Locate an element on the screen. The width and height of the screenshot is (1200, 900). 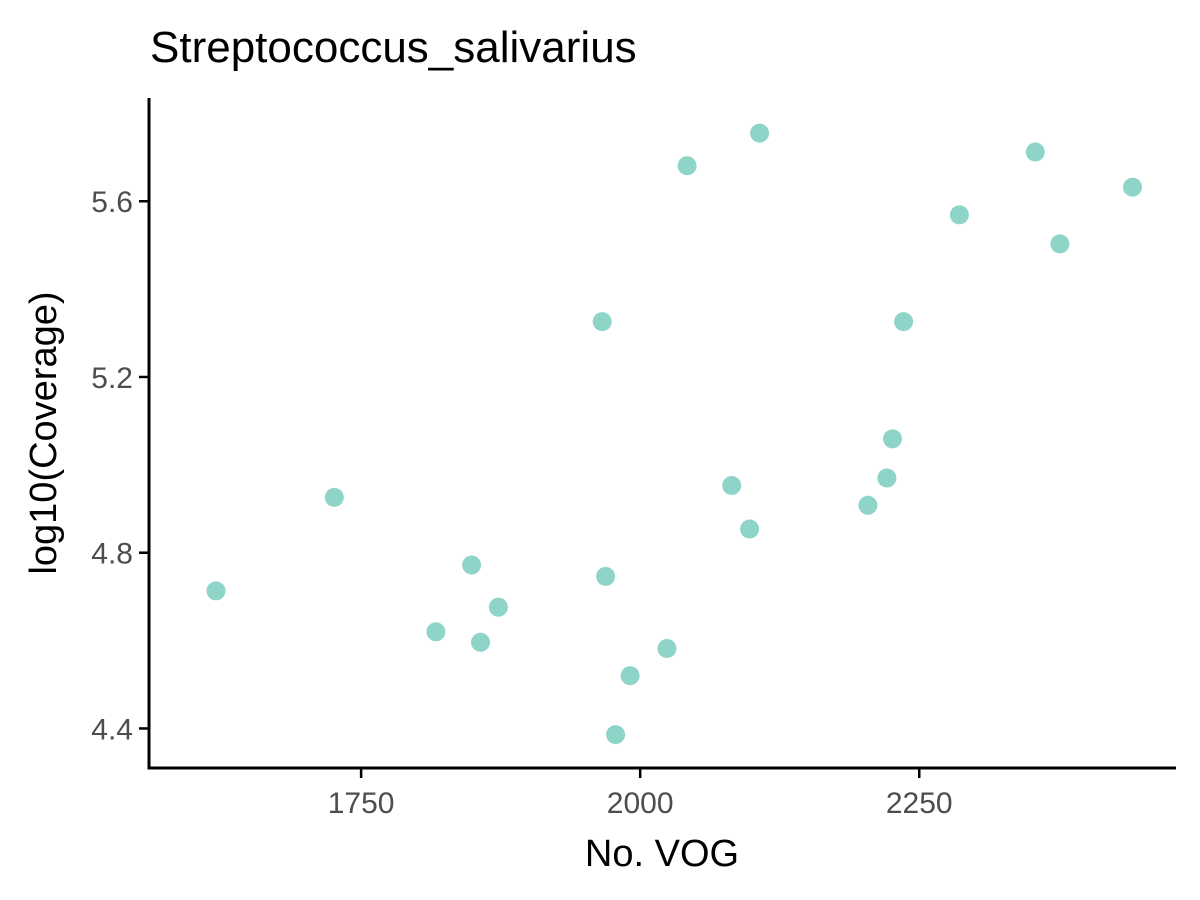
x-tick-label: 2250 is located at coordinates (919, 803).